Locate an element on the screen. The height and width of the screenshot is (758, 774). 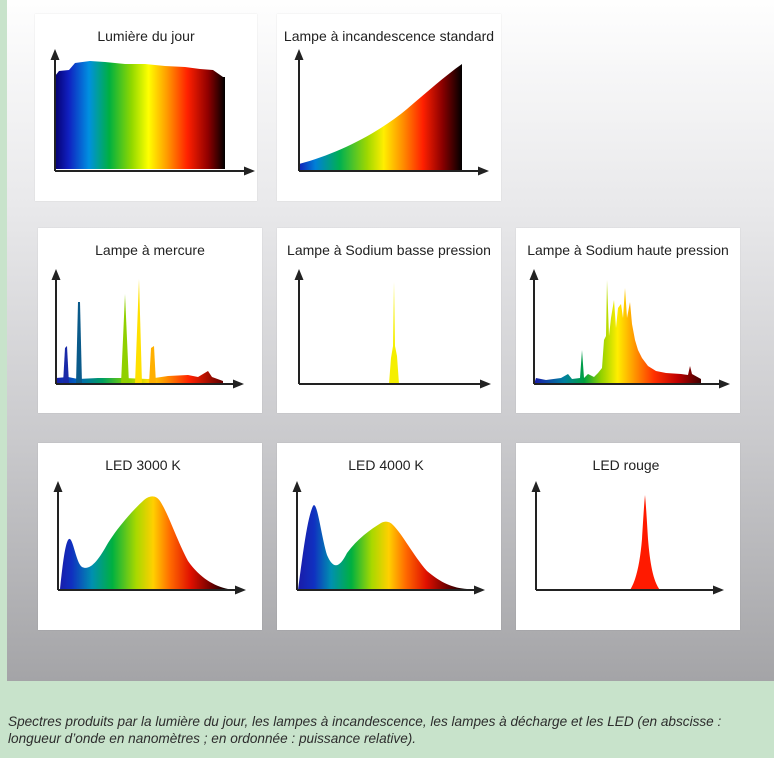
panel-sodium-low: Lampe à Sodium basse pression is located at coordinates (389, 320).